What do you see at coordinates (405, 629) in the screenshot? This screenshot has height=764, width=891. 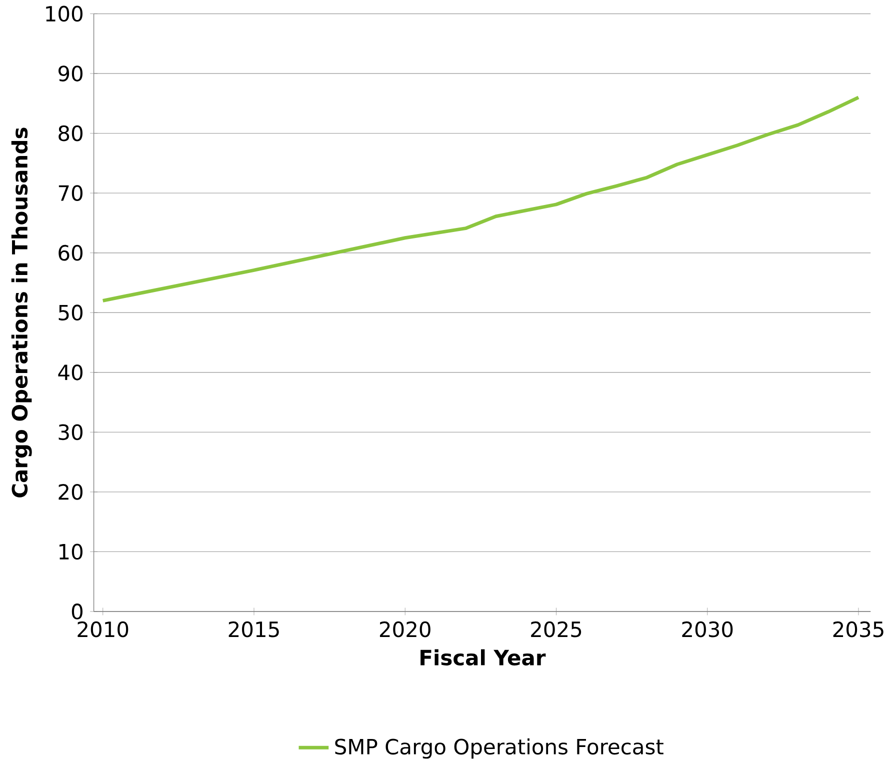 I see `x-tick-label: 2020` at bounding box center [405, 629].